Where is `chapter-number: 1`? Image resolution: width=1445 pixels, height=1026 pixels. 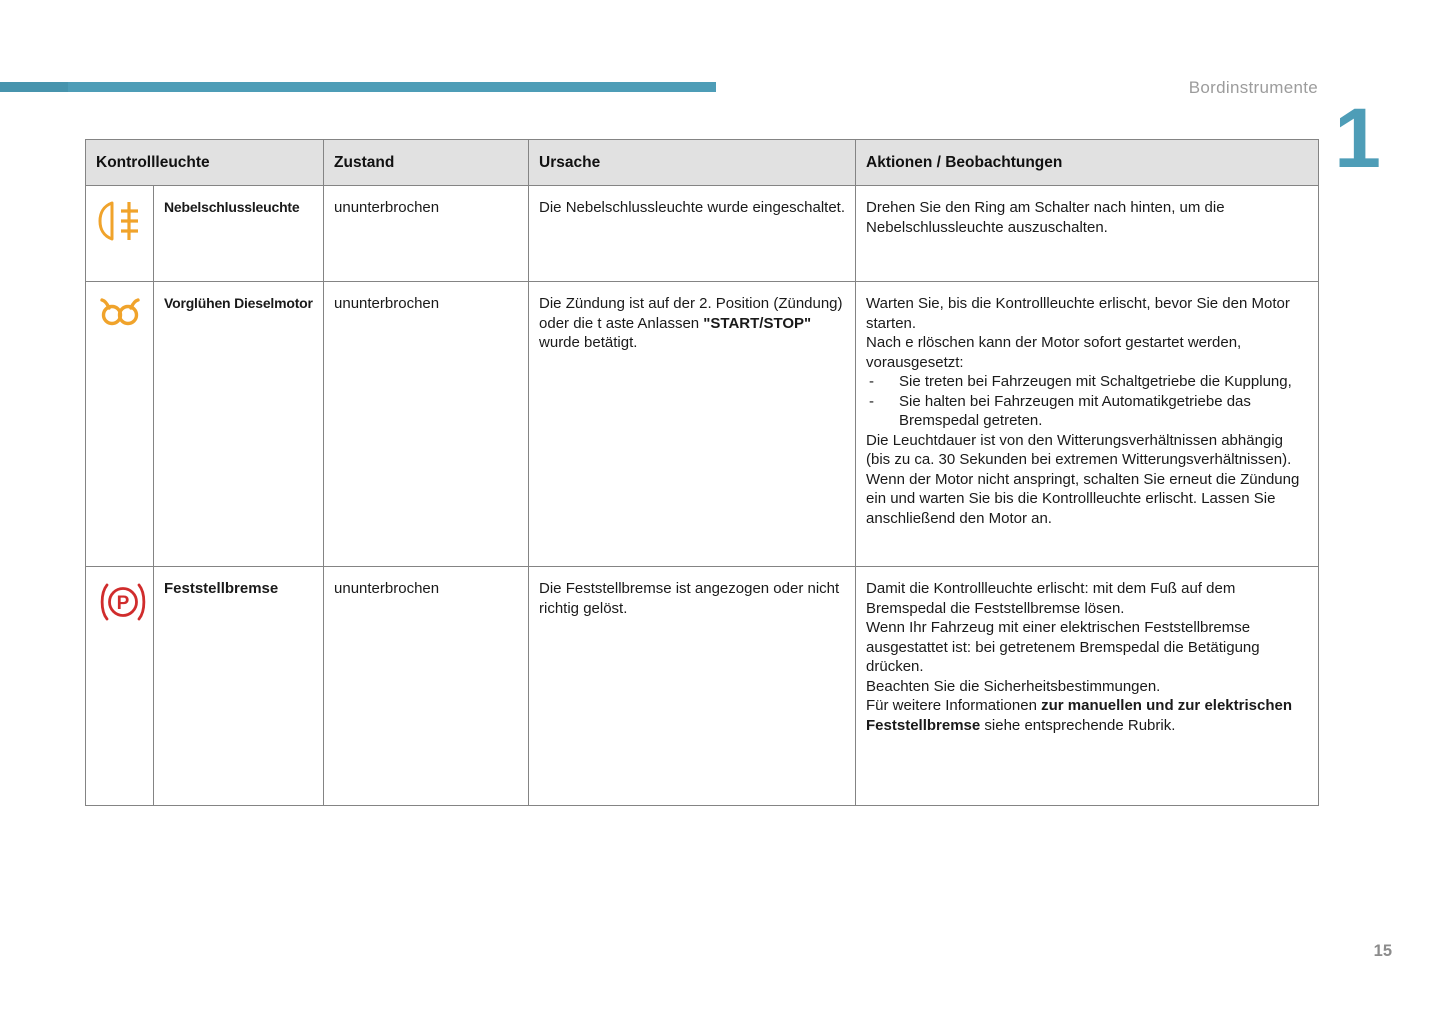 chapter-number: 1 is located at coordinates (1357, 138).